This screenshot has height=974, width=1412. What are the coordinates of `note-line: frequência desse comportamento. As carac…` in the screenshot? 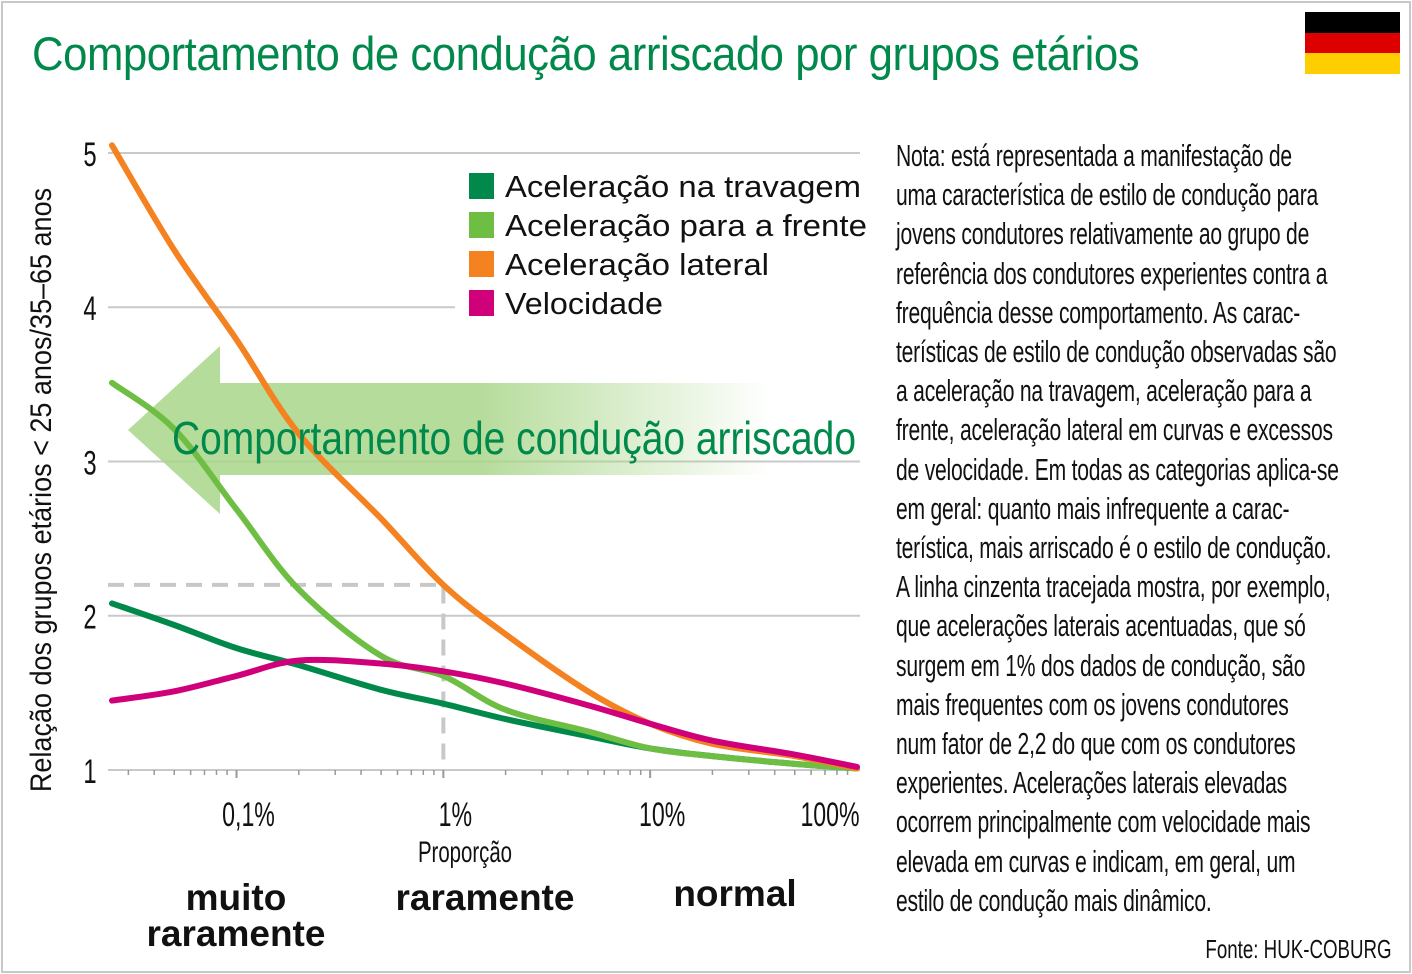 It's located at (1098, 312).